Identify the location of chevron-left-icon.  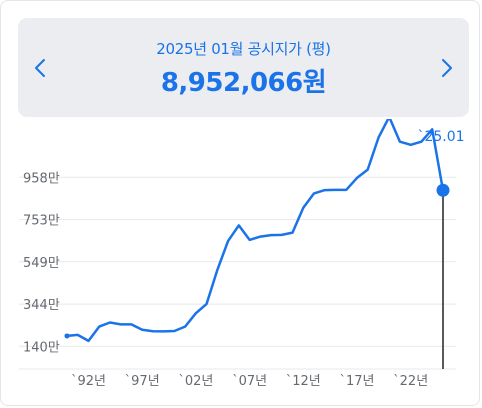
(40, 68).